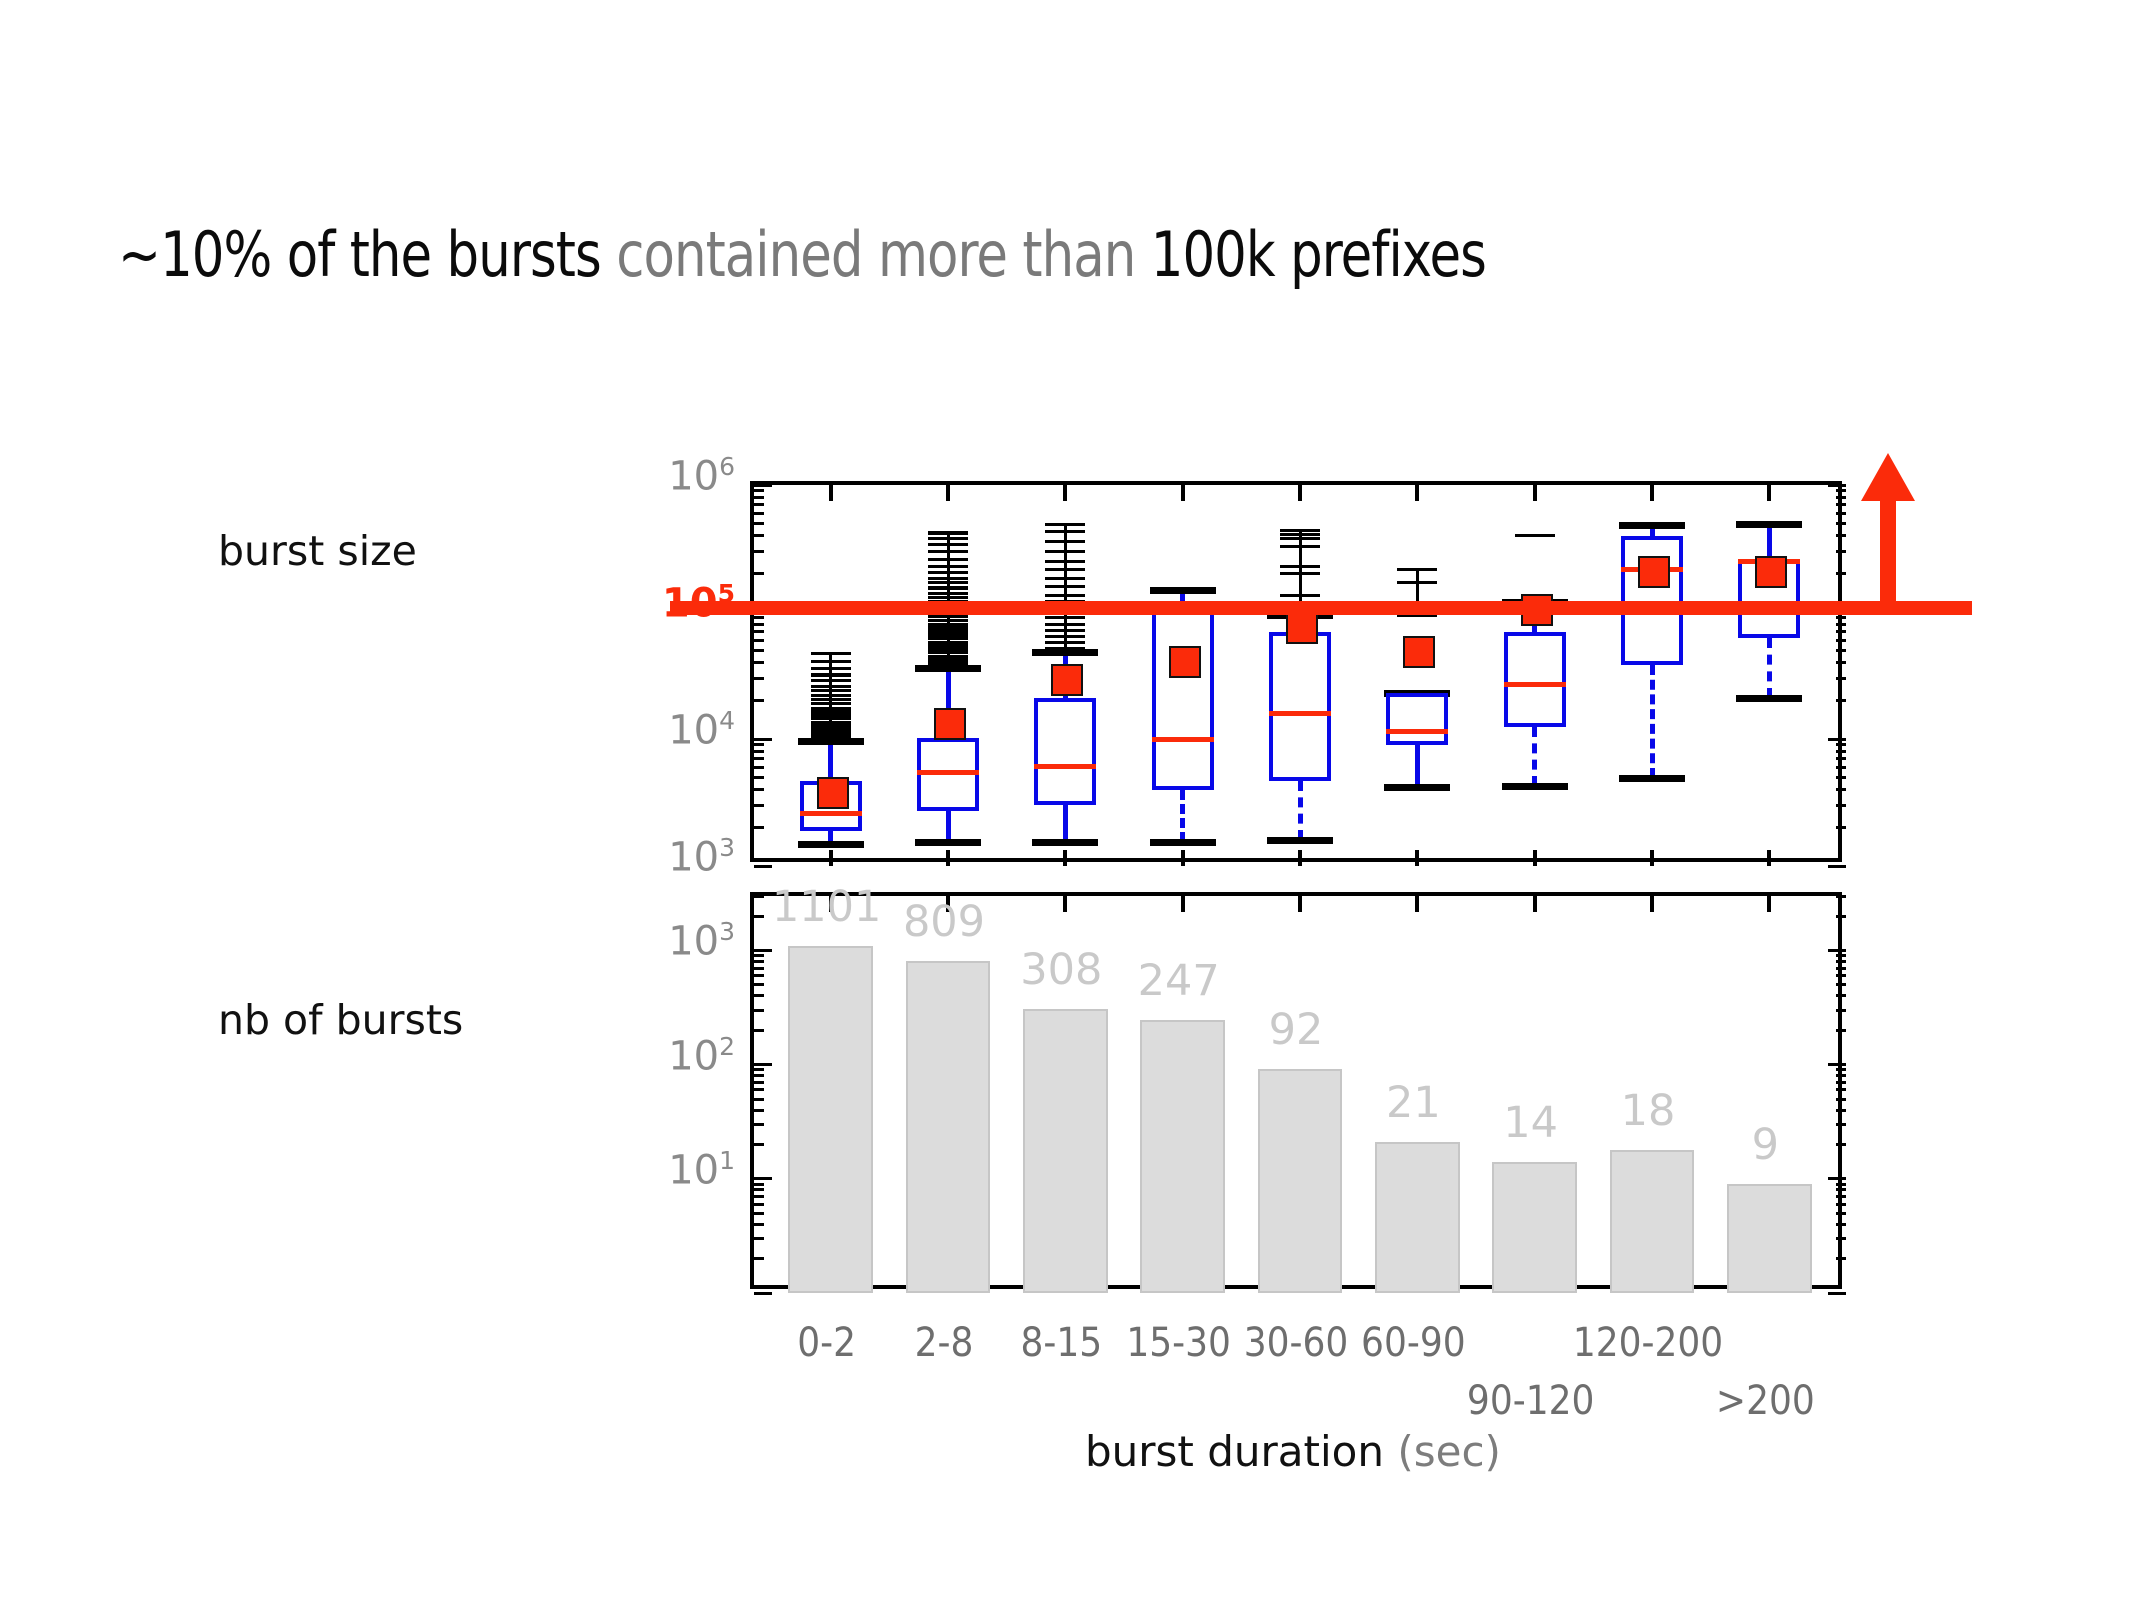  What do you see at coordinates (826, 906) in the screenshot?
I see `bar-value-label: 1101` at bounding box center [826, 906].